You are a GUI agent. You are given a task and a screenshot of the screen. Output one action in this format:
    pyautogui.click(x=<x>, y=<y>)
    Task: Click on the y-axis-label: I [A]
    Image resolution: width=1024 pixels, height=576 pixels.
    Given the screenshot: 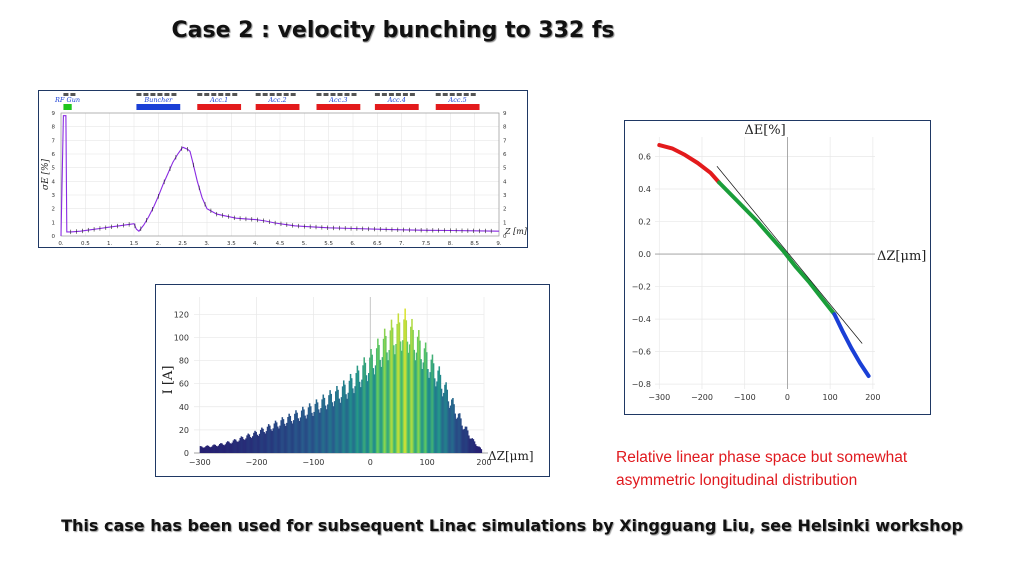 What is the action you would take?
    pyautogui.click(x=168, y=380)
    